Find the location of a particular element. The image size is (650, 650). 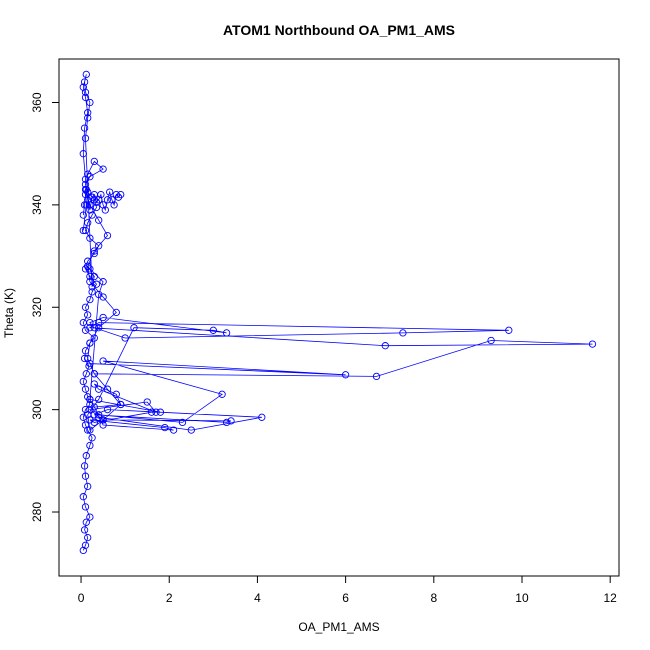

chart-title: ATOM1 Northbound OA_PM1_AMS is located at coordinates (339, 30).